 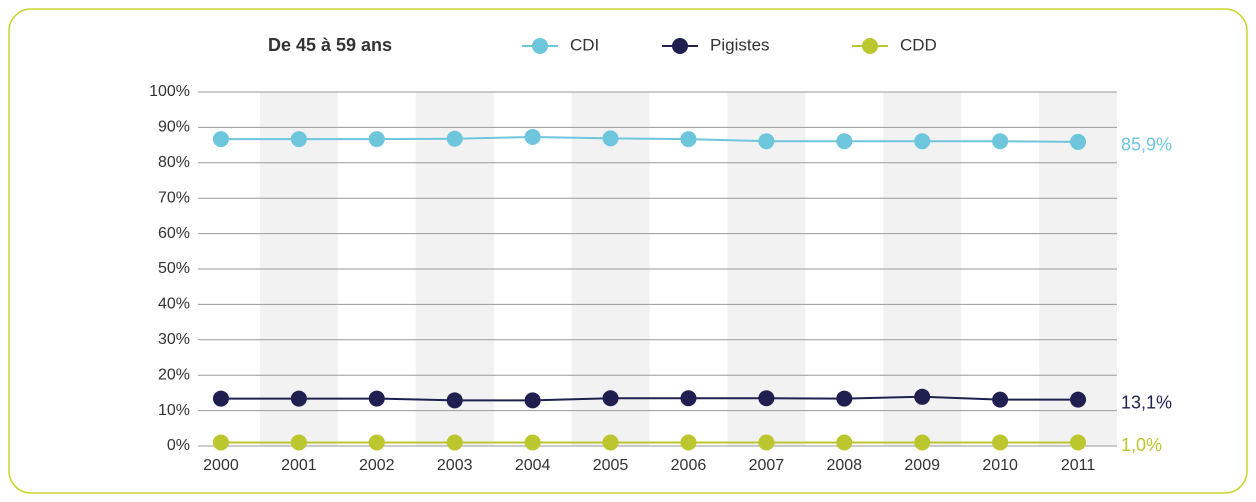 I want to click on value-label: 1,0%, so click(x=1141, y=445).